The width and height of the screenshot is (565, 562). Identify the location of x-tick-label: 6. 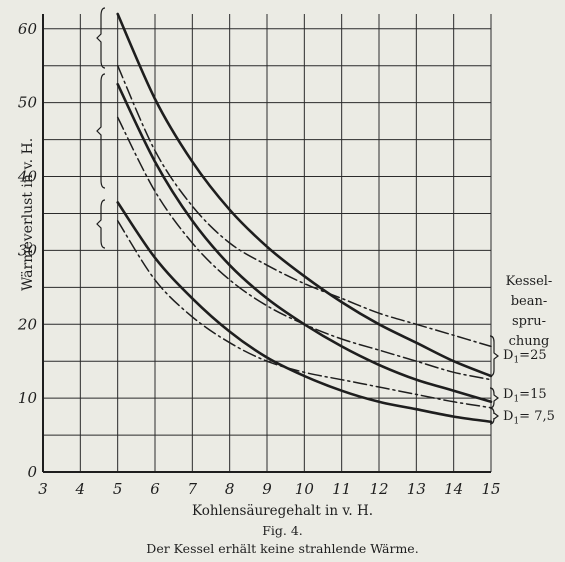
(155, 489).